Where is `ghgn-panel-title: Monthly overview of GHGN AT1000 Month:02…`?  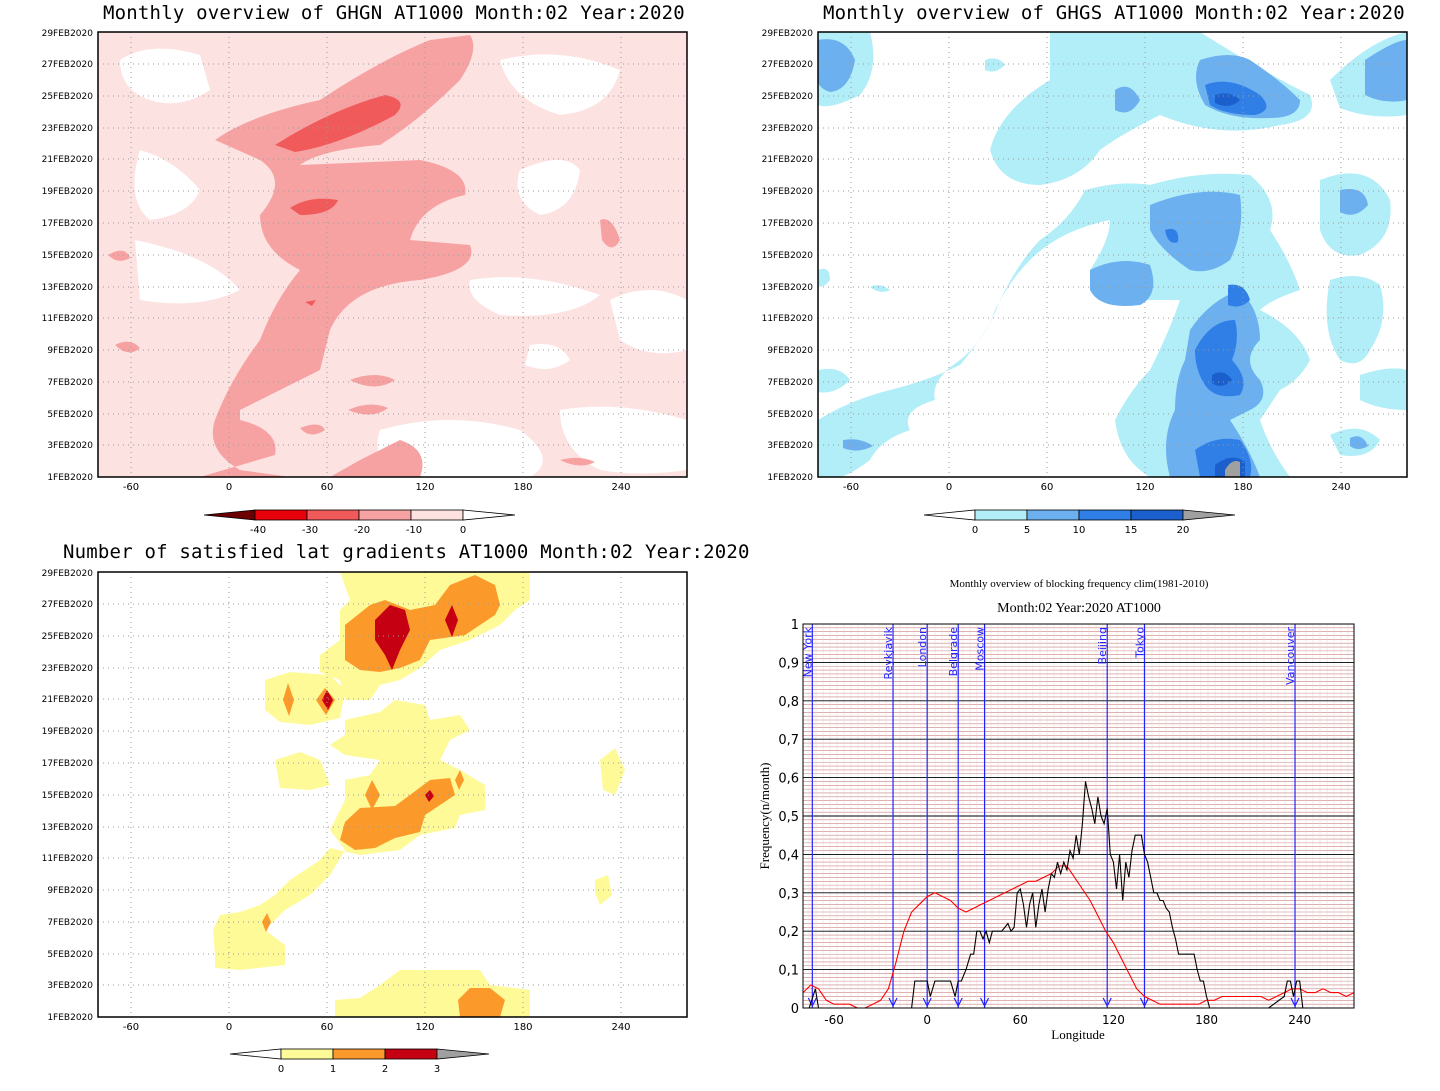 ghgn-panel-title: Monthly overview of GHGN AT1000 Month:02… is located at coordinates (394, 13).